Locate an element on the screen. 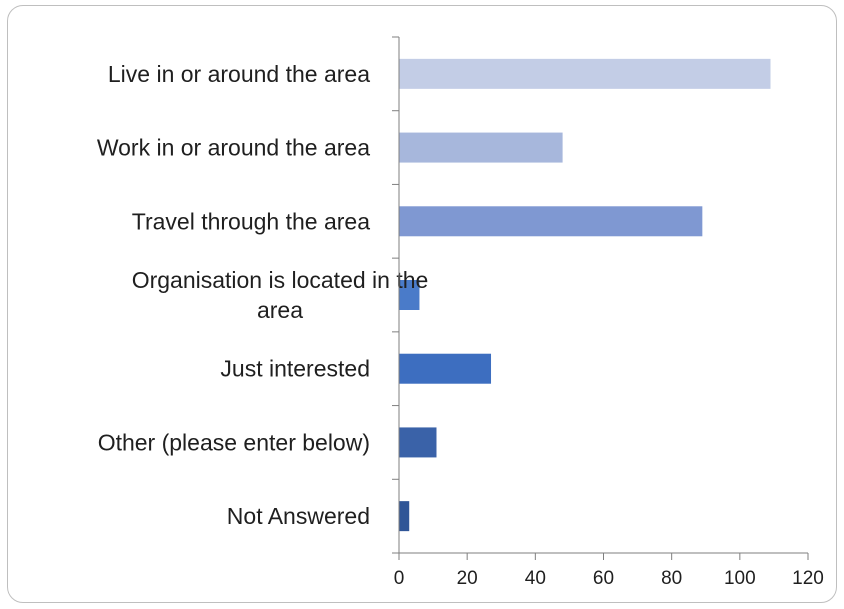  x-tick-label: 40 is located at coordinates (535, 578).